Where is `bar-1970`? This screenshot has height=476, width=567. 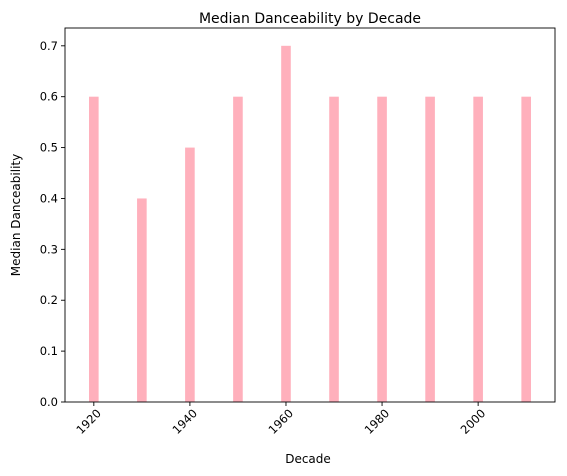
bar-1970 is located at coordinates (334, 249).